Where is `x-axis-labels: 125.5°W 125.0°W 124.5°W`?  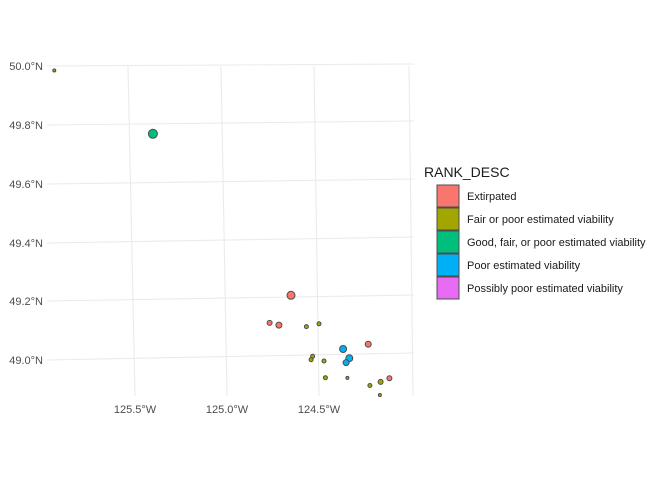 x-axis-labels: 125.5°W 125.0°W 124.5°W is located at coordinates (227, 410).